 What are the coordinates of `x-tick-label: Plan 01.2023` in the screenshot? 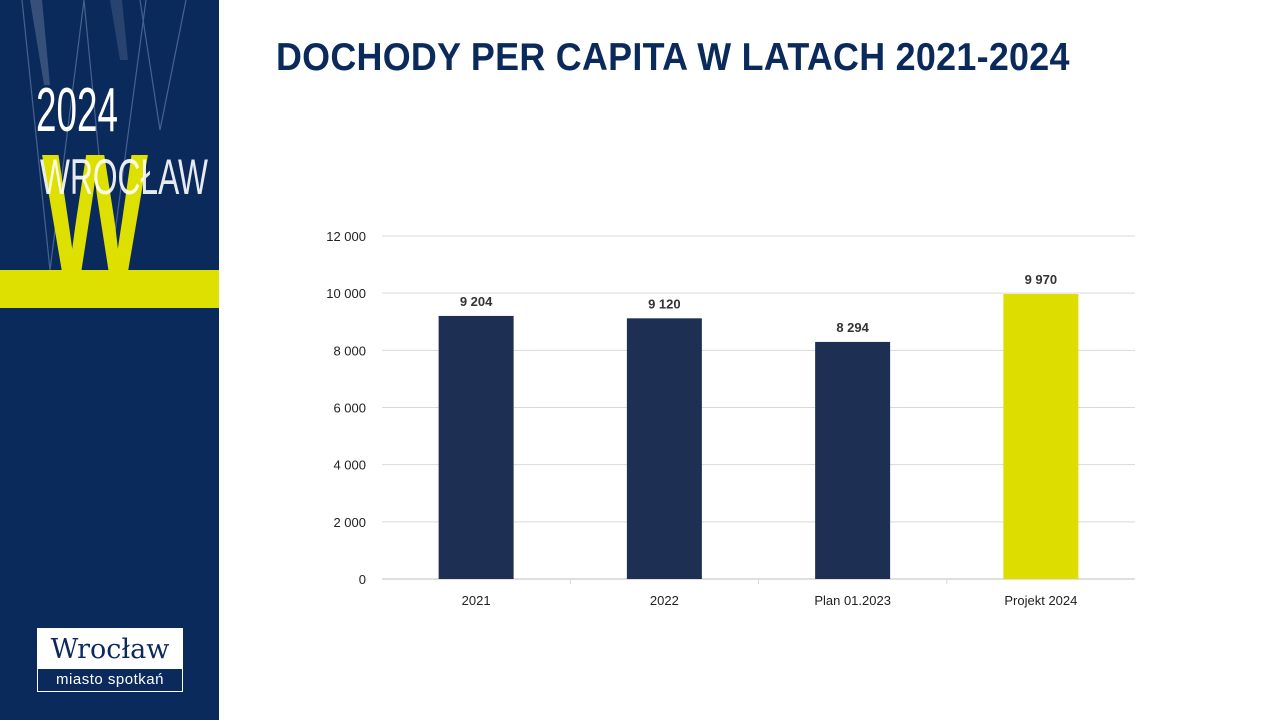 It's located at (852, 600).